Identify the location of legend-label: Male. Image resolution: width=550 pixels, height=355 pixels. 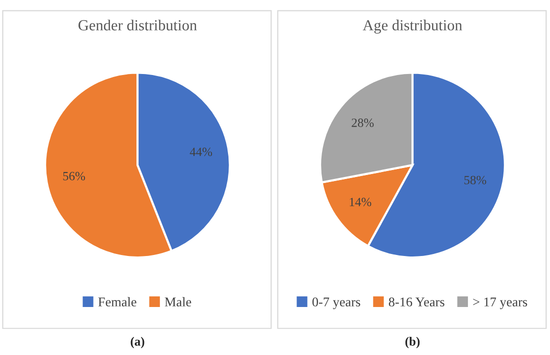
(178, 301).